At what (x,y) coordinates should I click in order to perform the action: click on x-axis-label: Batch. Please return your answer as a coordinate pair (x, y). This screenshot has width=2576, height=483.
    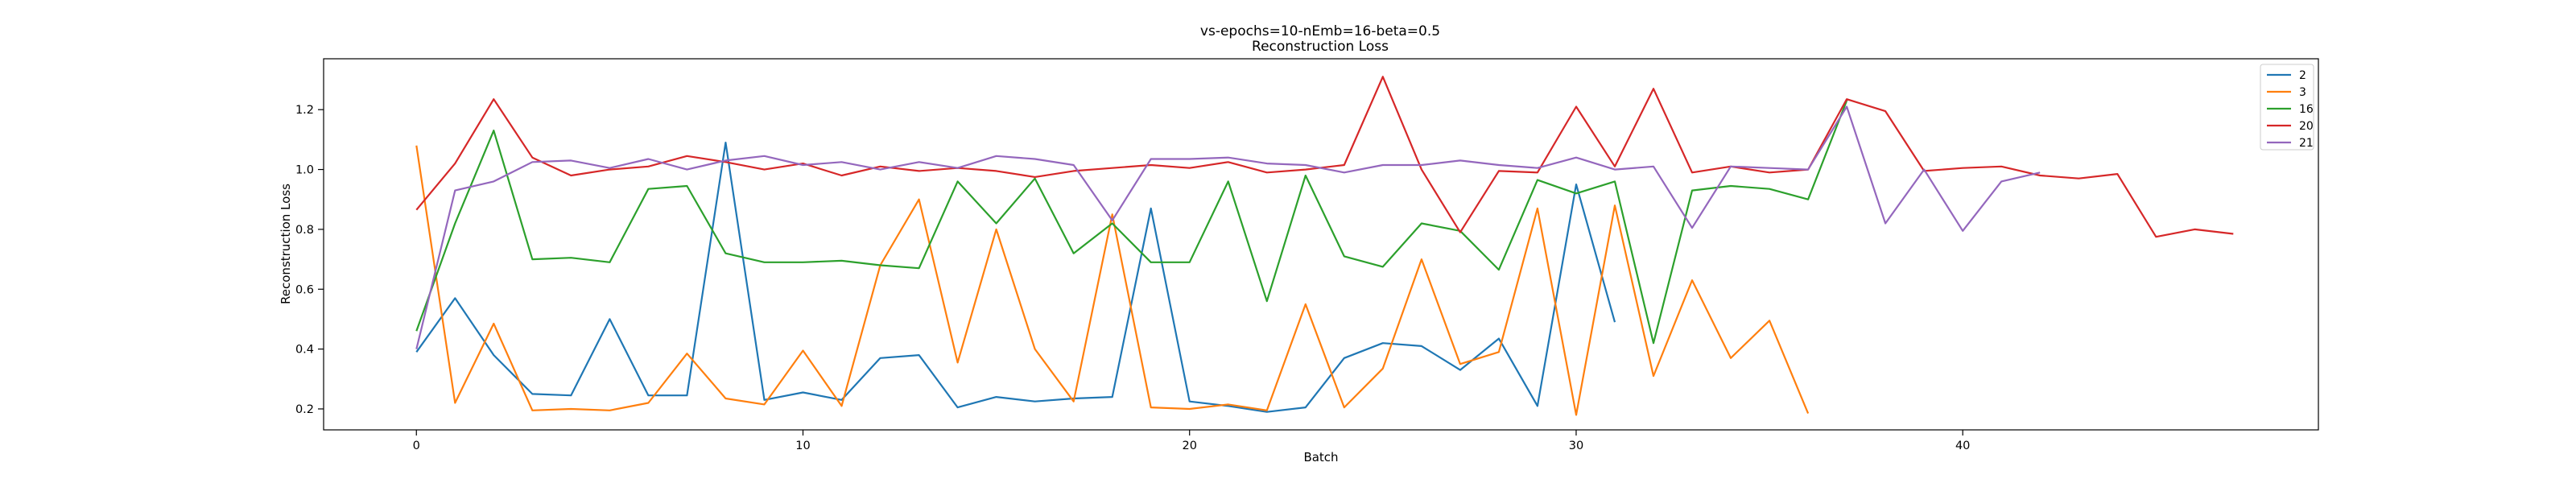
    Looking at the image, I should click on (1320, 457).